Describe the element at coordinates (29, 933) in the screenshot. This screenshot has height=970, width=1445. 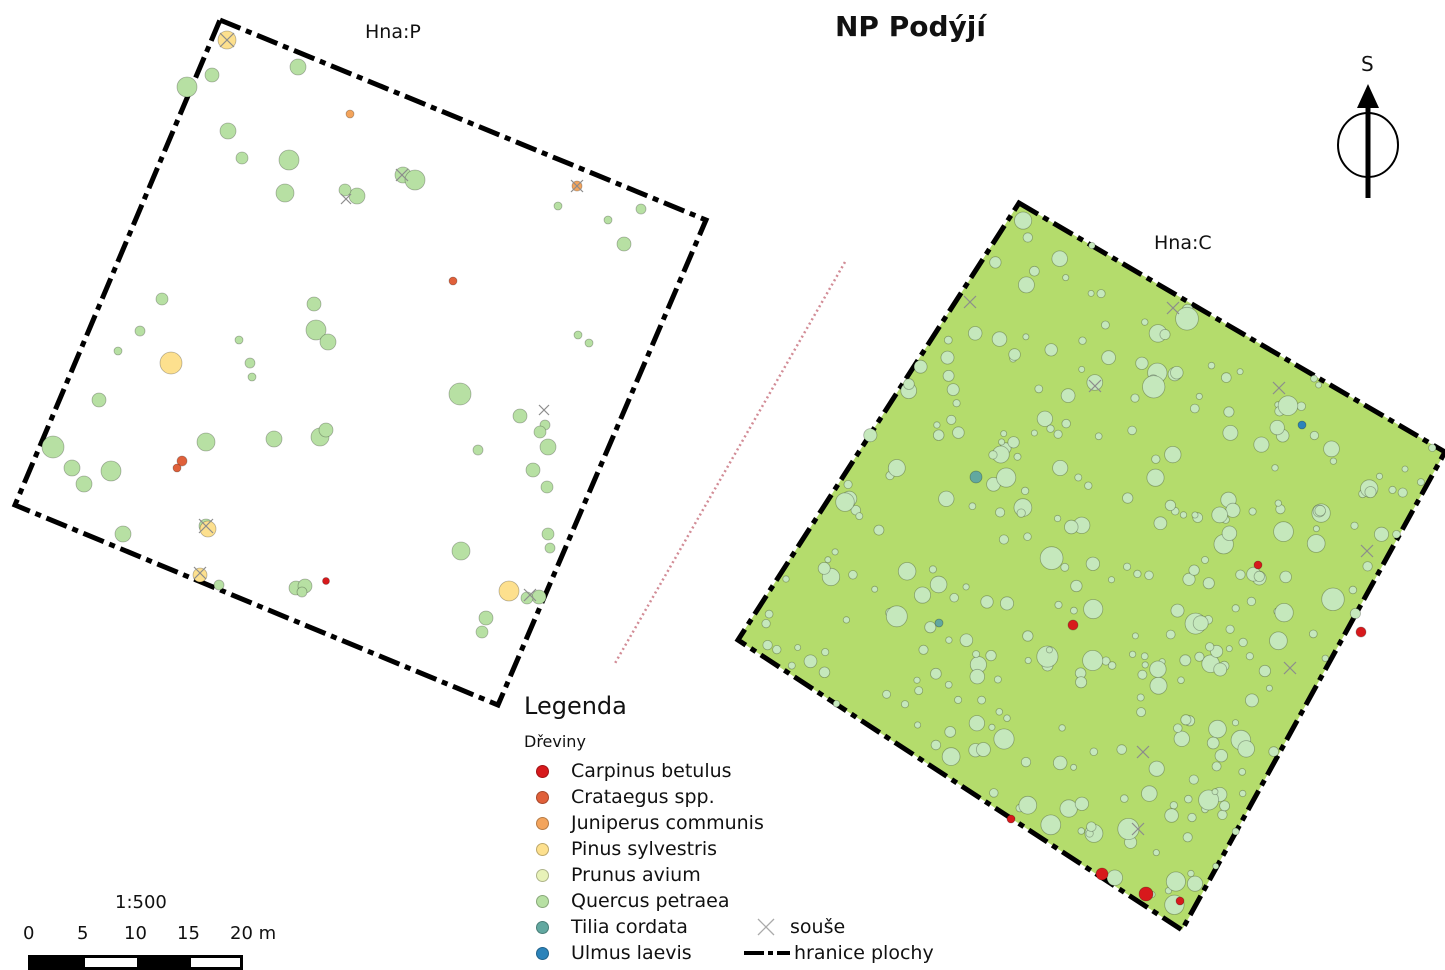
I see `scale-tick: 0` at that location.